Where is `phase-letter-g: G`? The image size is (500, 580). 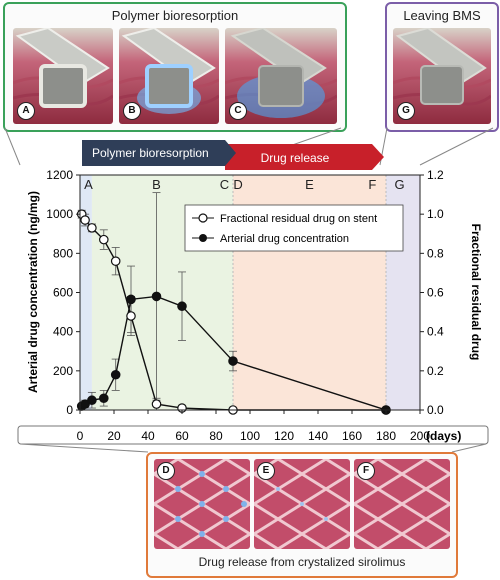 phase-letter-g: G is located at coordinates (400, 184).